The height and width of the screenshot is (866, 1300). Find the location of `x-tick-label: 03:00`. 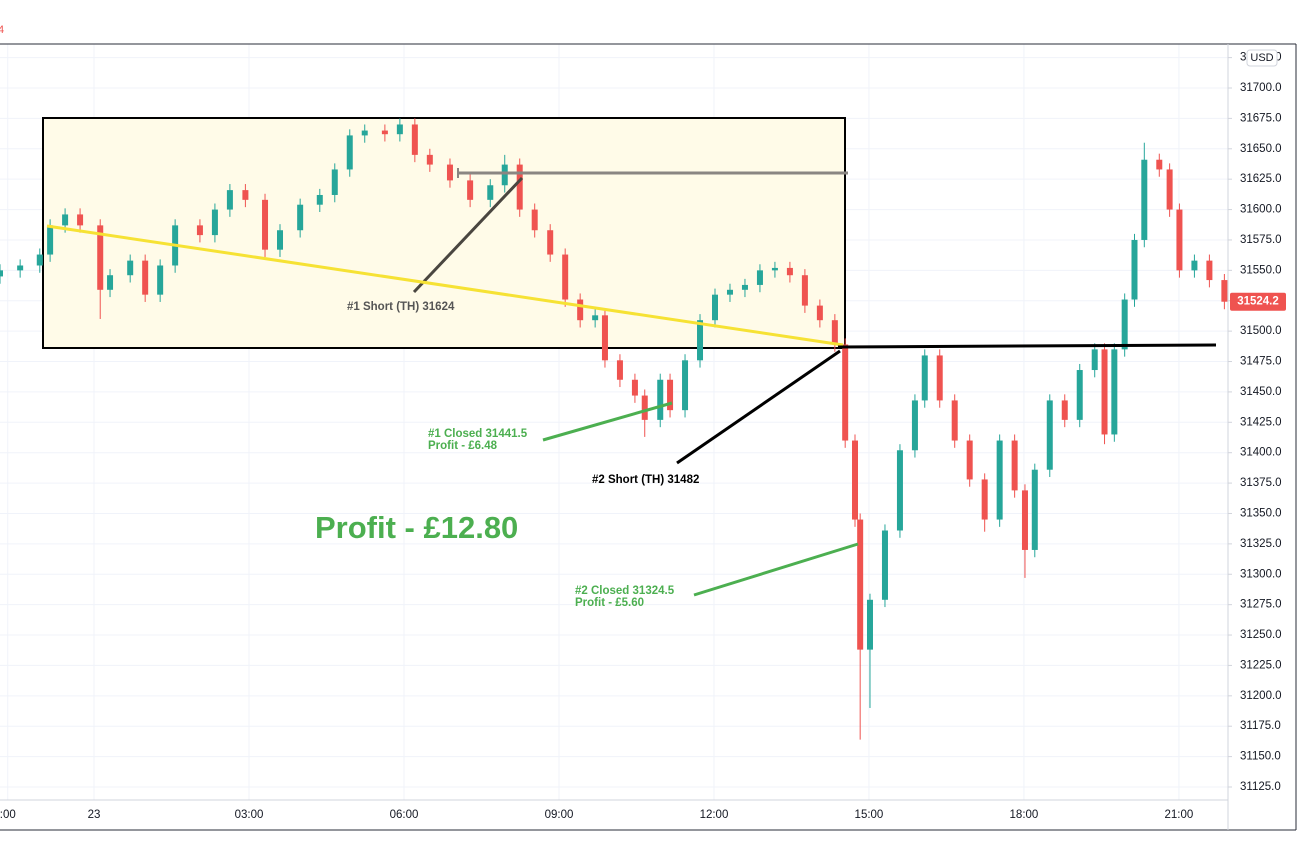

x-tick-label: 03:00 is located at coordinates (249, 815).